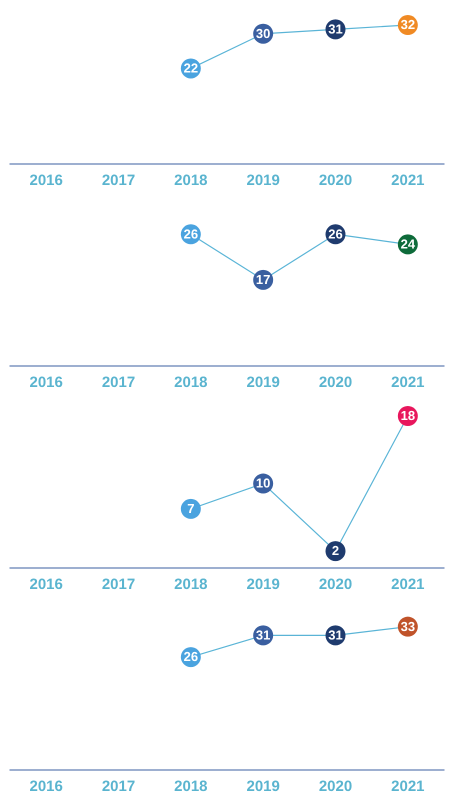 The width and height of the screenshot is (454, 809). Describe the element at coordinates (263, 33) in the screenshot. I see `data-label: 30` at that location.